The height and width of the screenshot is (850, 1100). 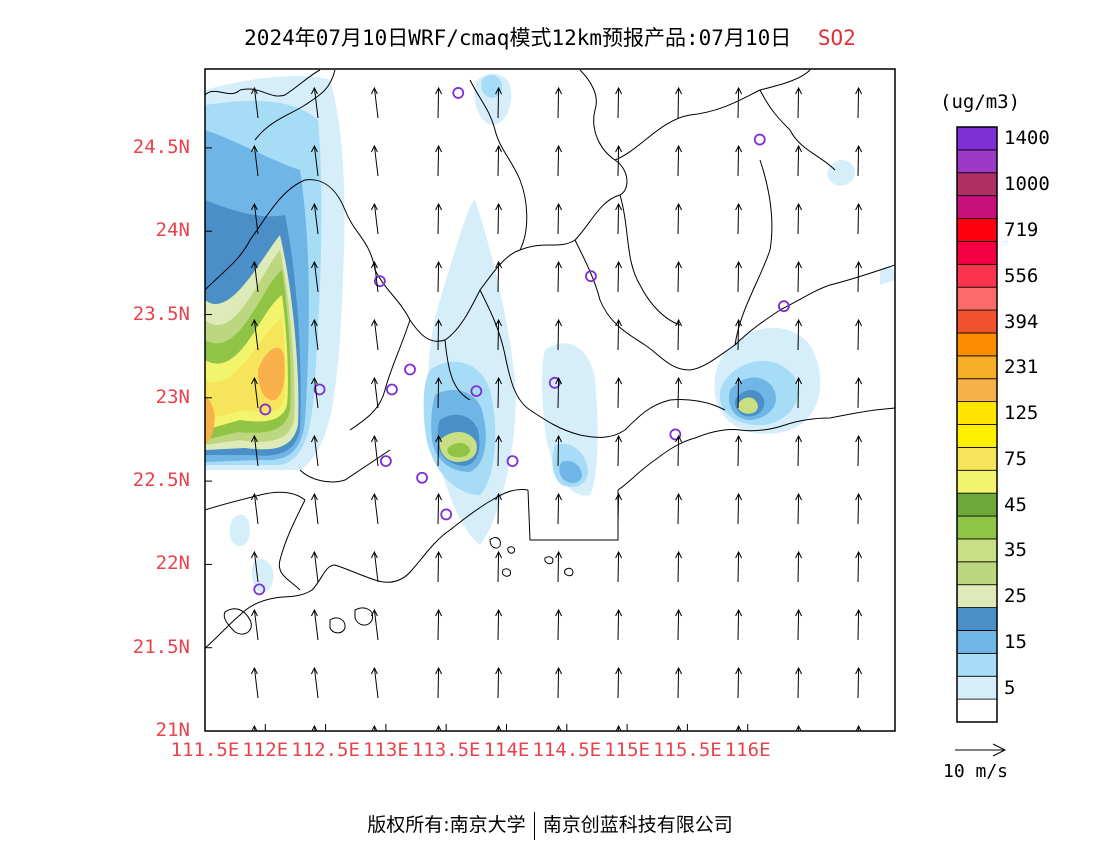 What do you see at coordinates (534, 825) in the screenshot?
I see `footer-divider` at bounding box center [534, 825].